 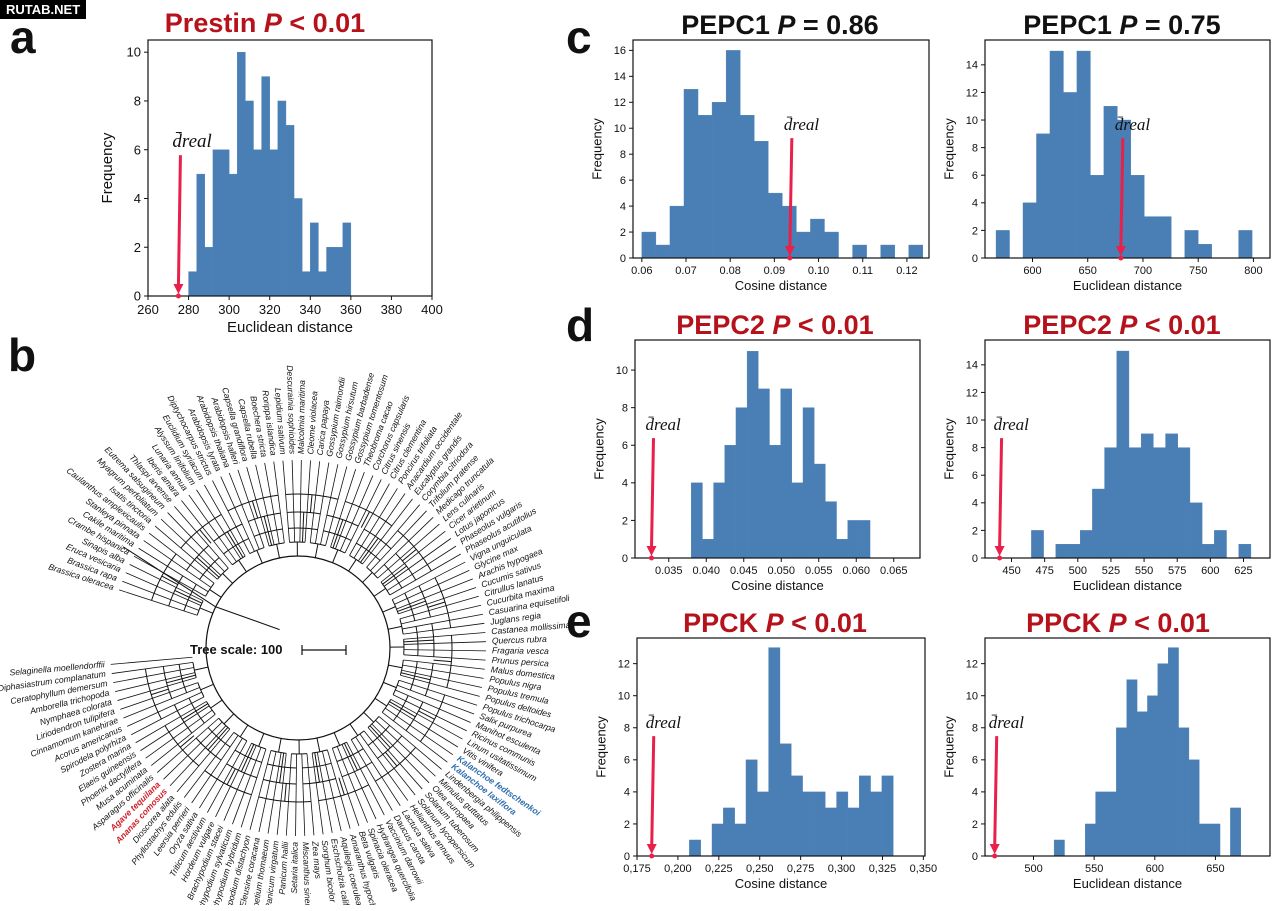 What do you see at coordinates (781, 571) in the screenshot?
I see `x-tick-label: 0.050` at bounding box center [781, 571].